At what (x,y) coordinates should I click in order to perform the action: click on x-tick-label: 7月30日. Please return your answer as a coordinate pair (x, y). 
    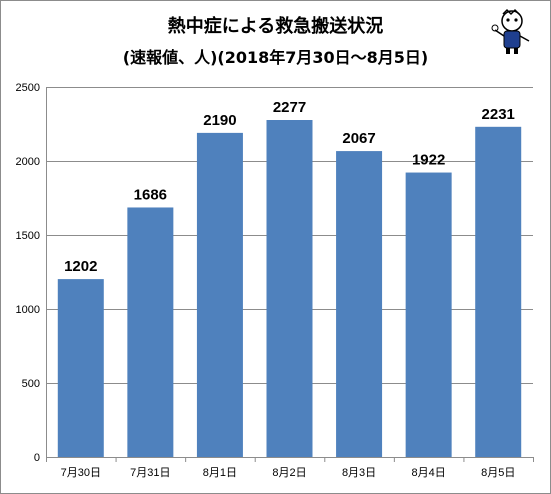
    Looking at the image, I should click on (81, 473).